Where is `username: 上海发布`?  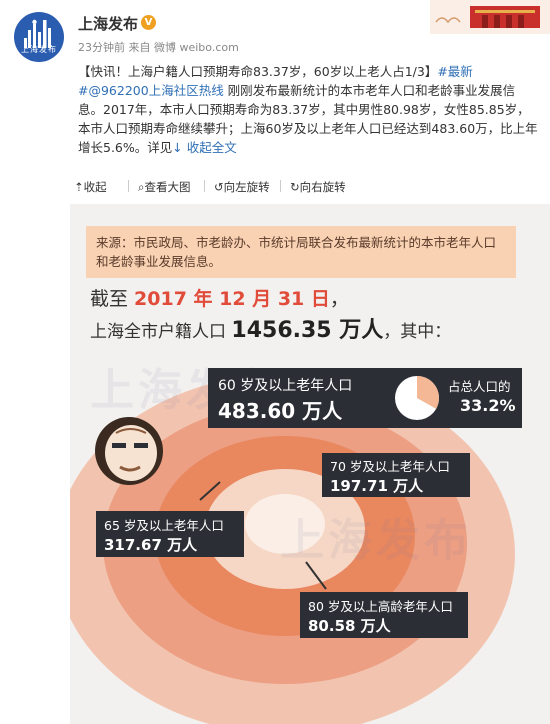
username: 上海发布 is located at coordinates (108, 24).